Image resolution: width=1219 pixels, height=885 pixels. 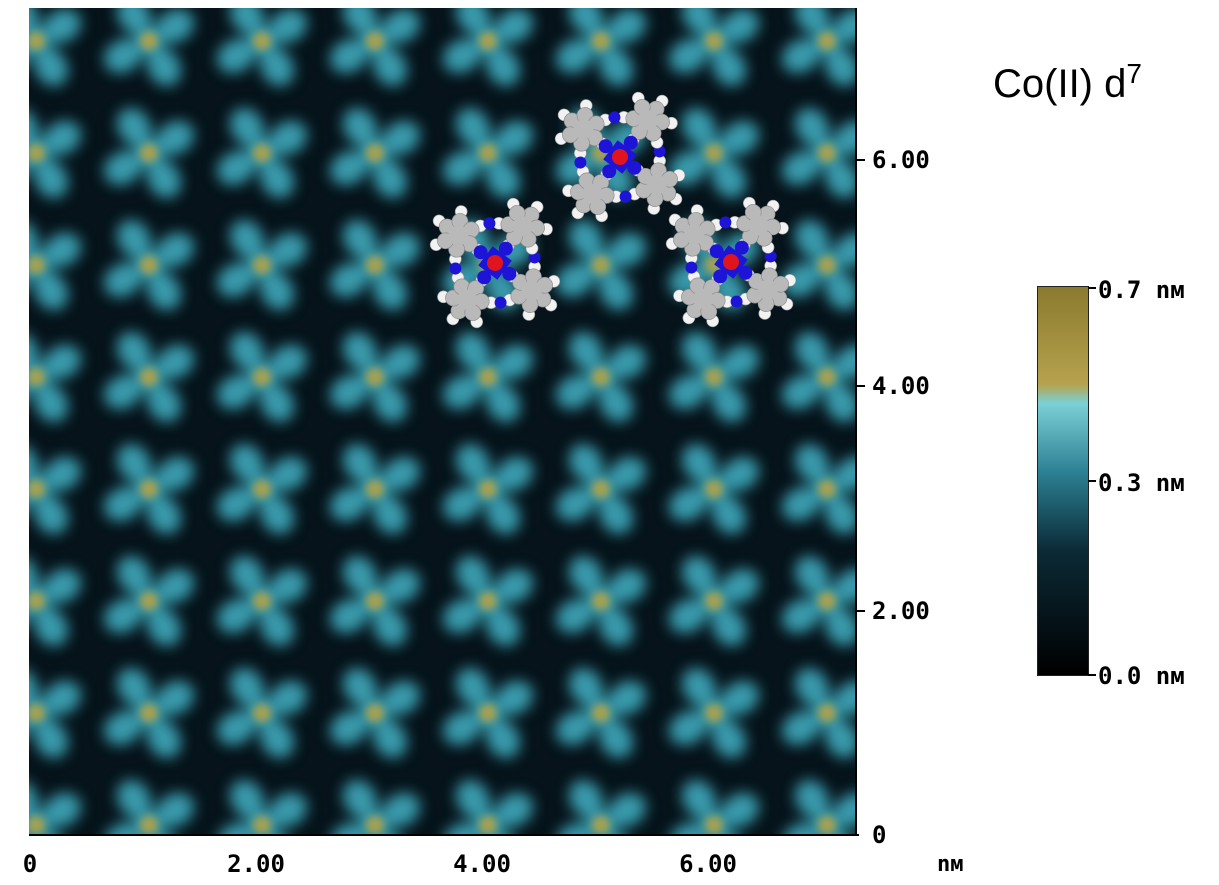 I want to click on metal-label-superscript: 7, so click(x=1134, y=73).